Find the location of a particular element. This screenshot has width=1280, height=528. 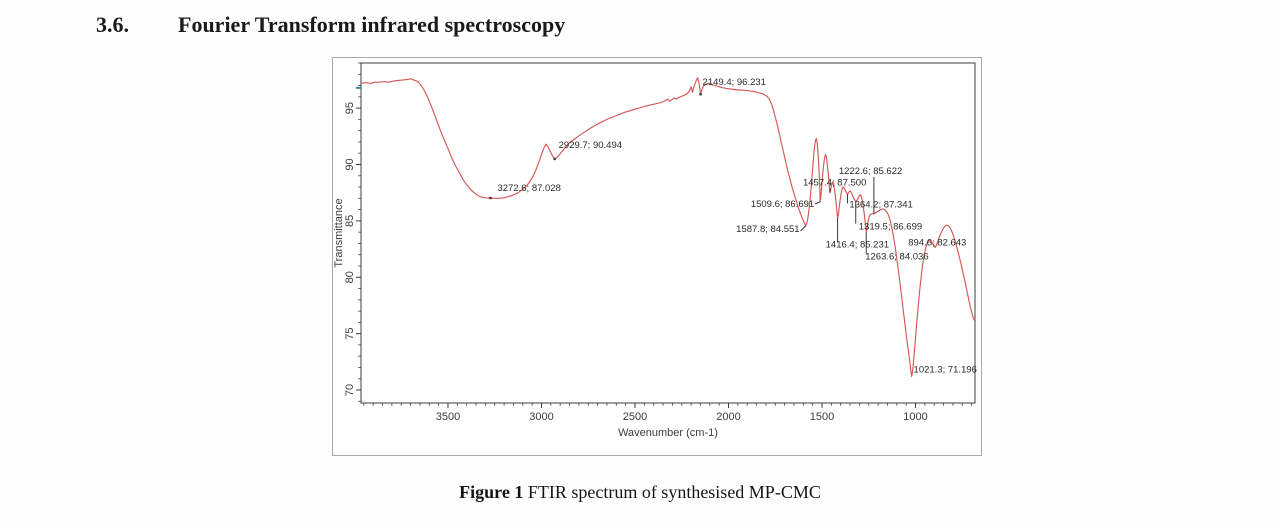

peak-annotation: 1319.5; 86.699 is located at coordinates (888, 217).